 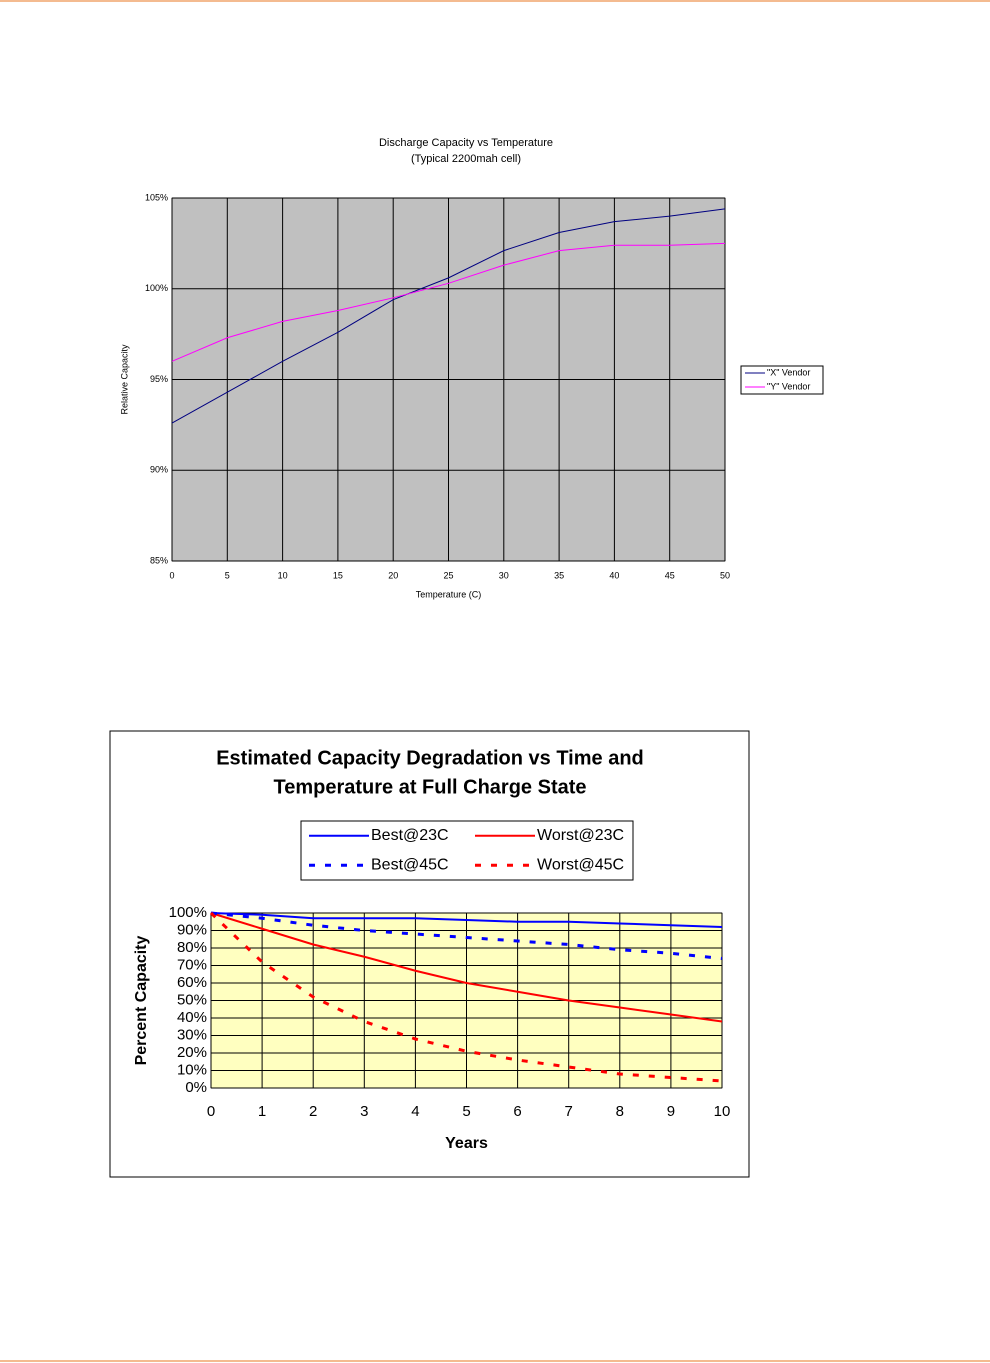 I want to click on x-tick-label: 35, so click(x=559, y=575).